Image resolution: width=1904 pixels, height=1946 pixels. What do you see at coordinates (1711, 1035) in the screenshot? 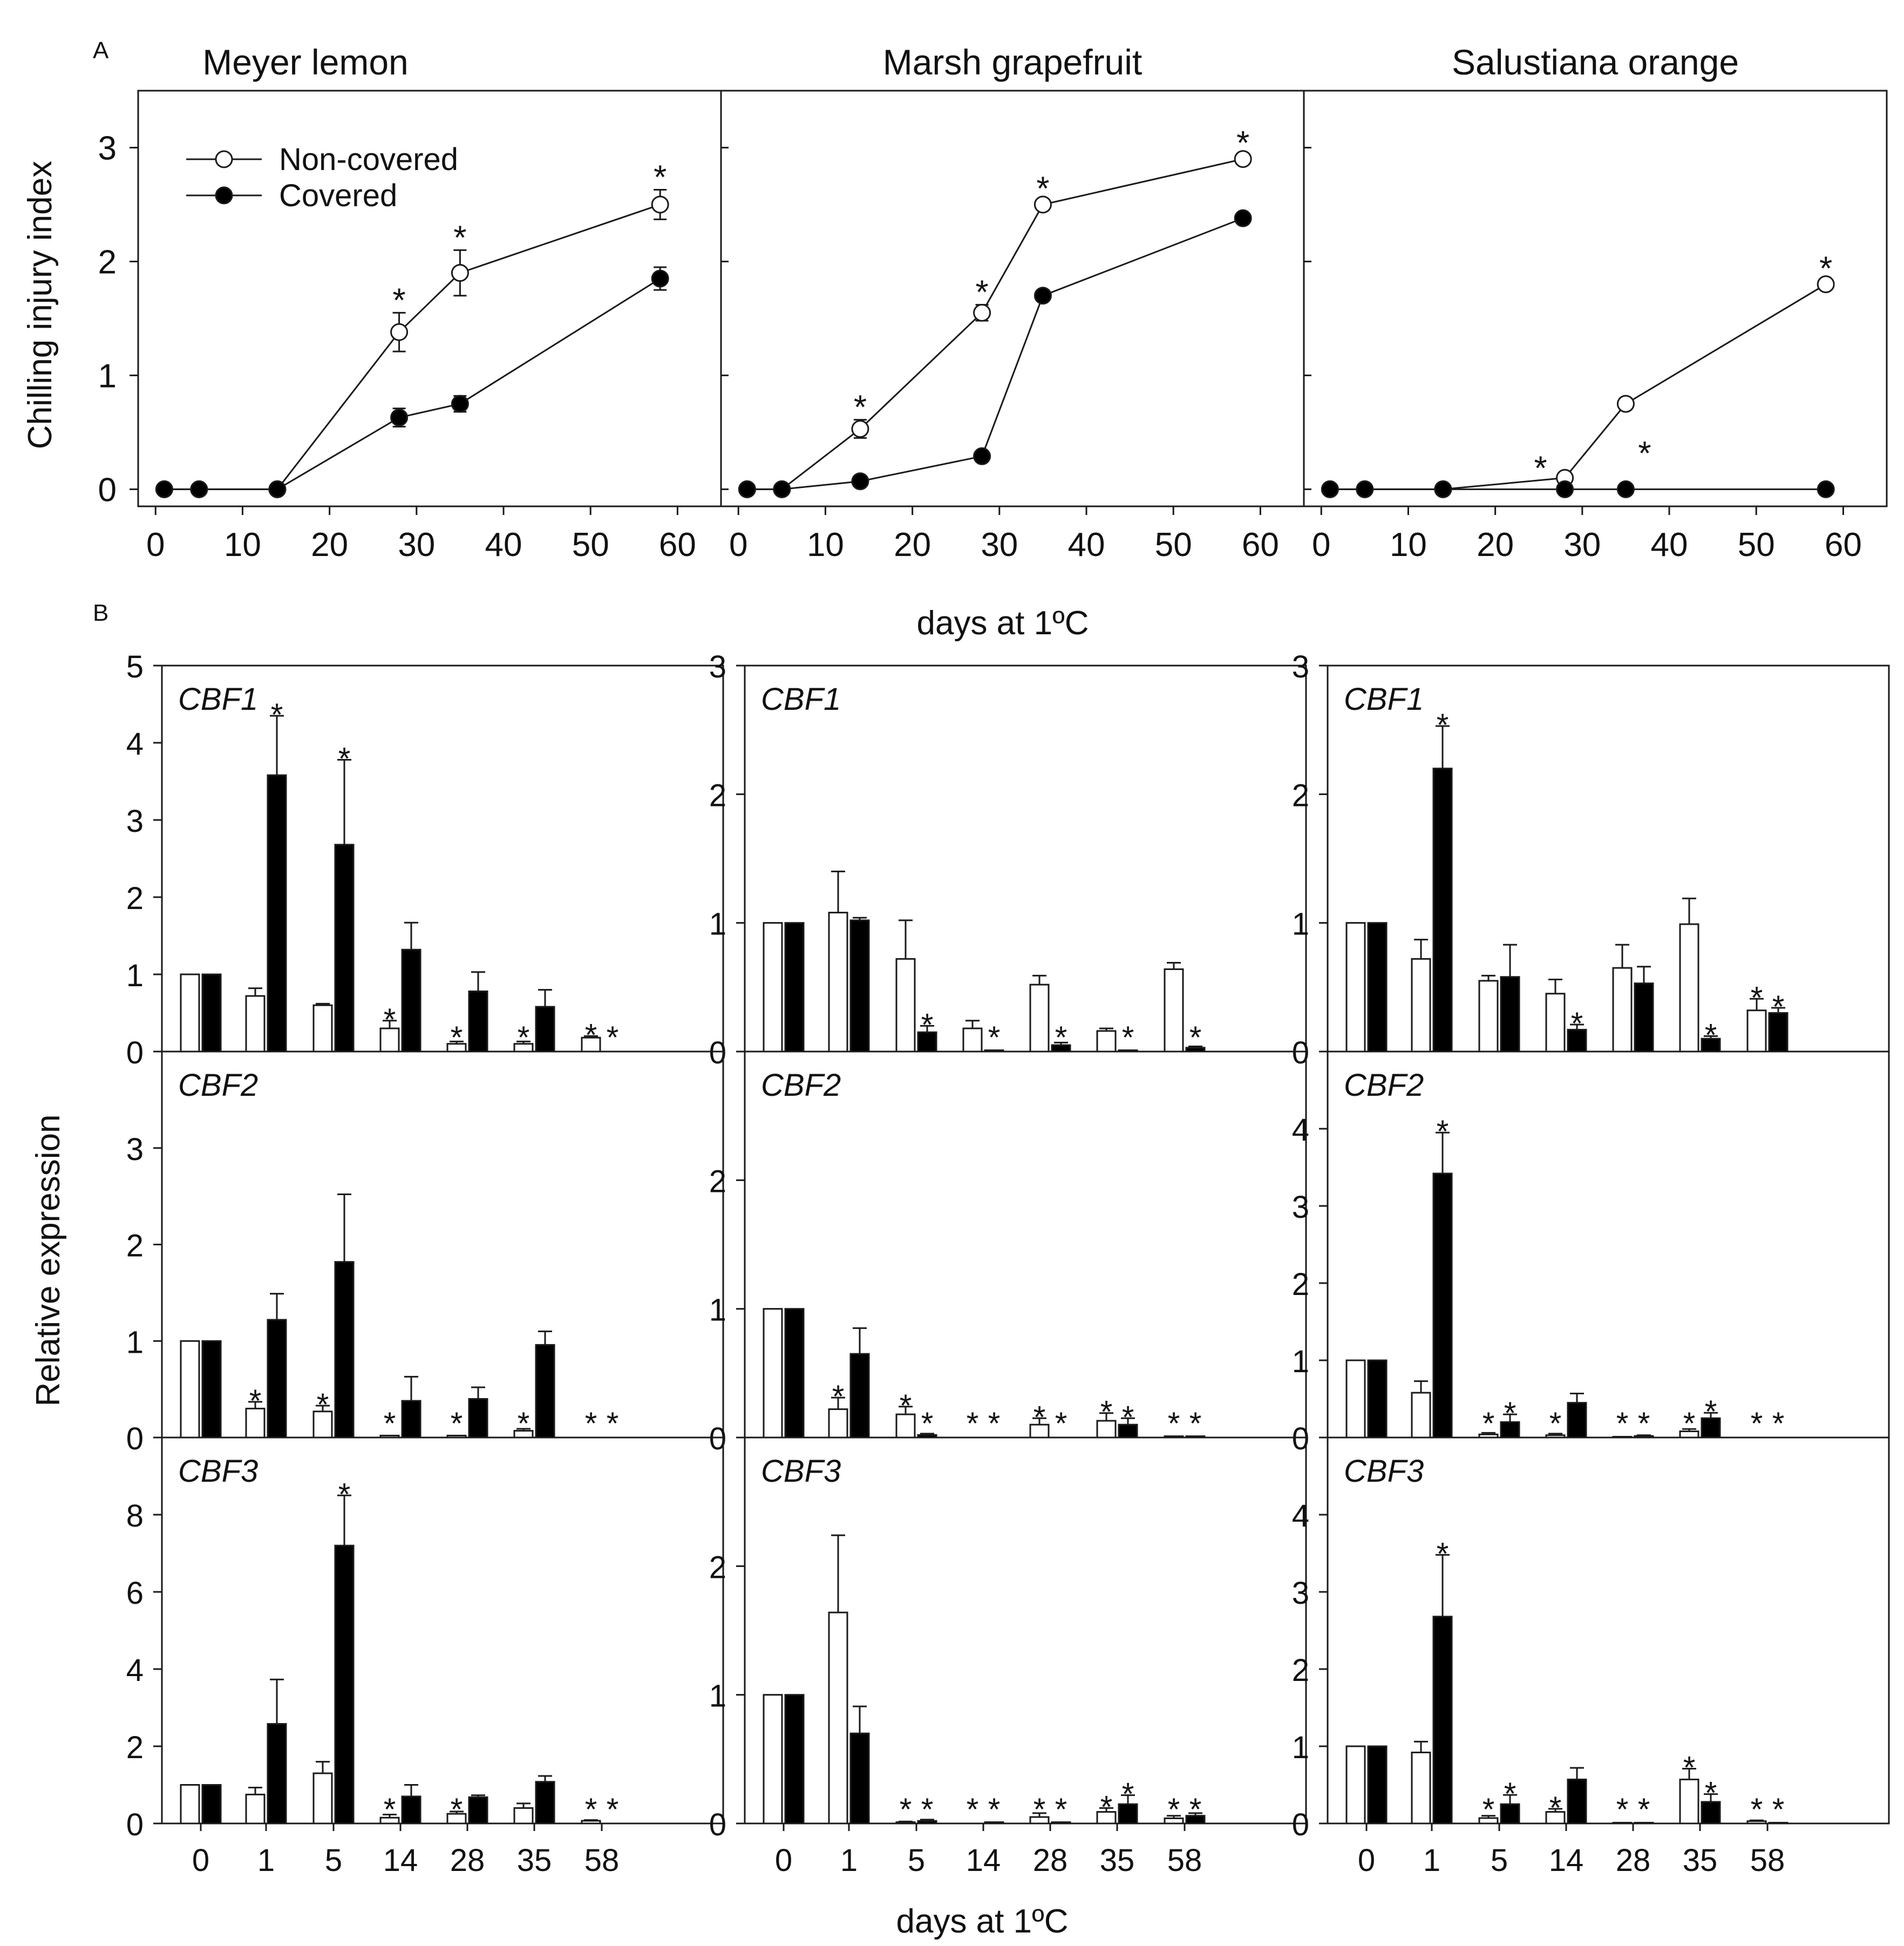
I see `significance-cbf1-salustiana-orange-covered-35: *` at bounding box center [1711, 1035].